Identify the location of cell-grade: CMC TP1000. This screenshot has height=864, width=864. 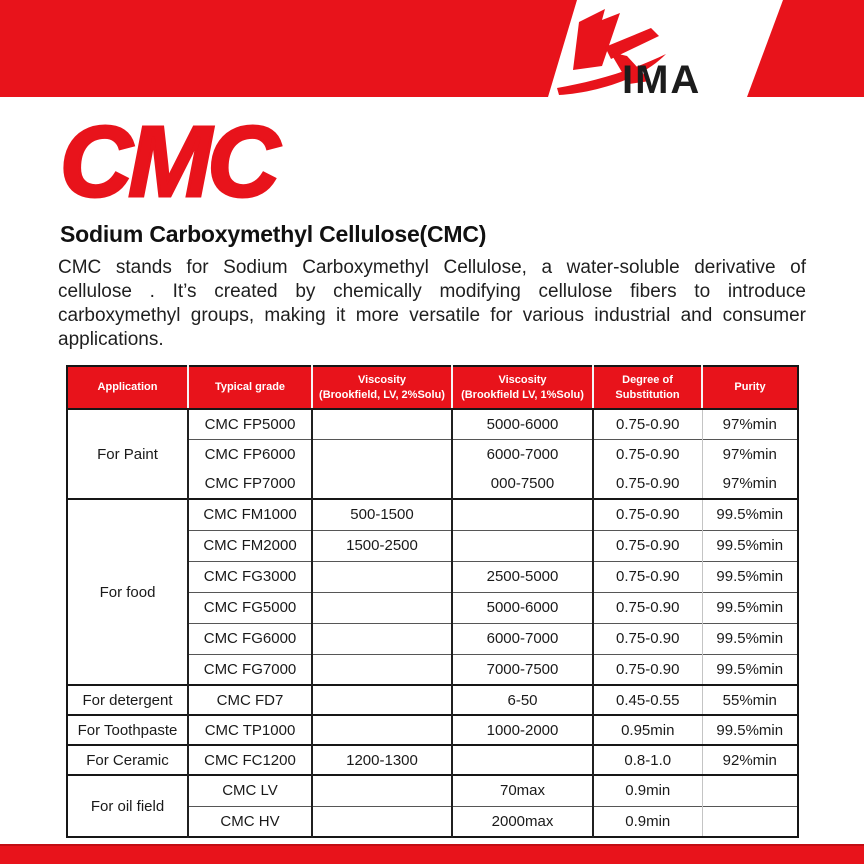
(249, 729).